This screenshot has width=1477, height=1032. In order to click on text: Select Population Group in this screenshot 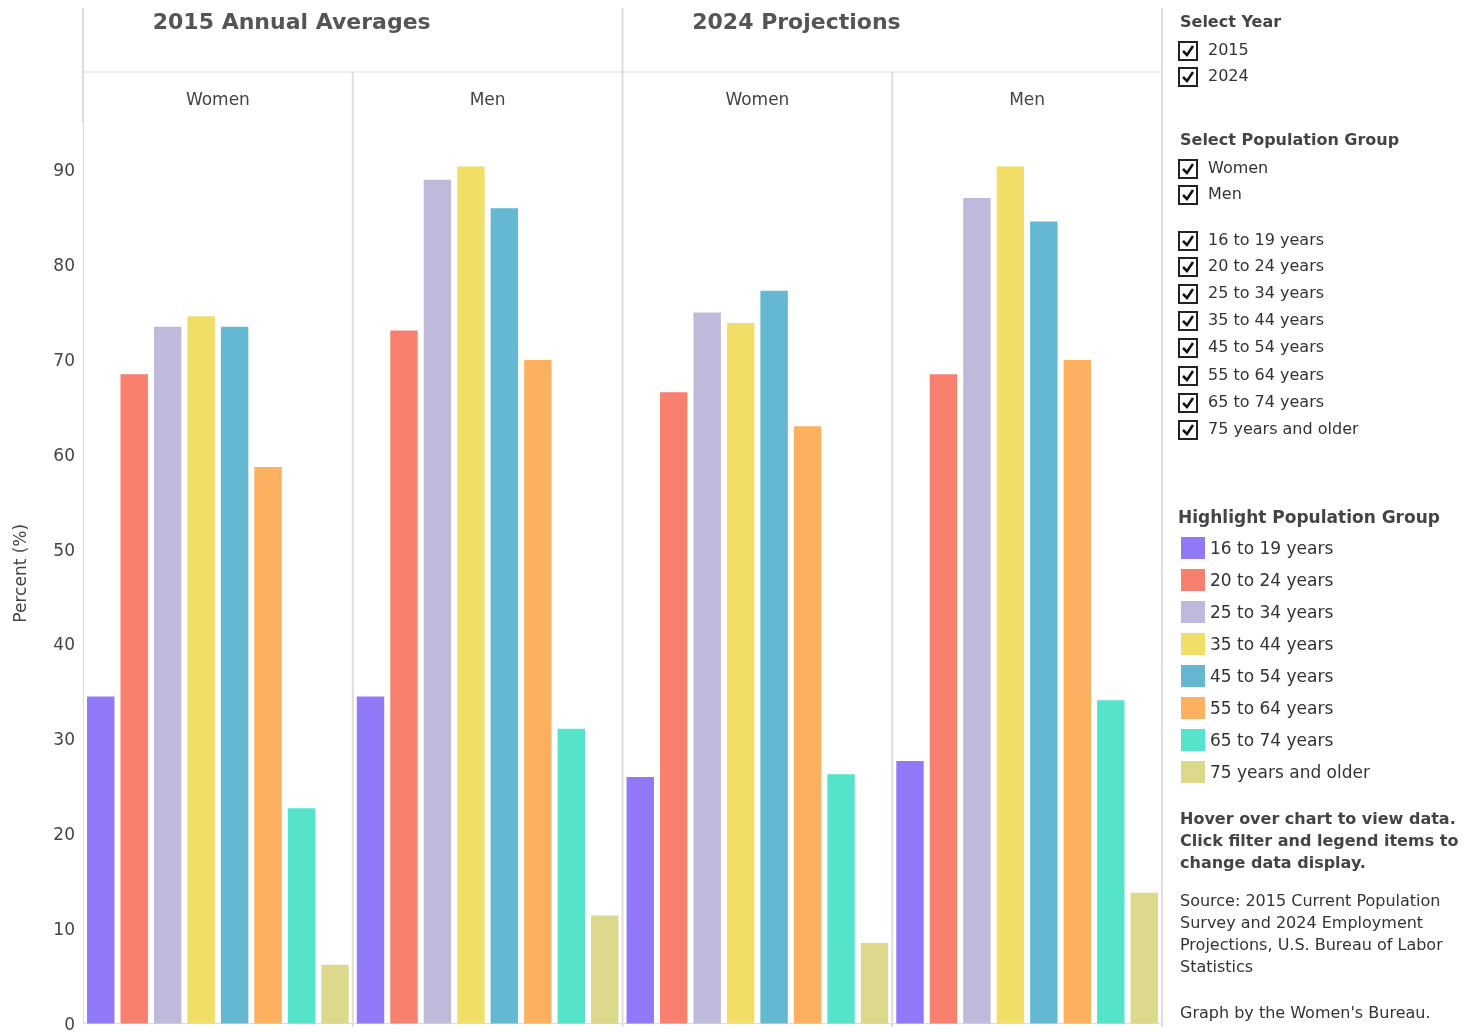, I will do `click(1290, 139)`.